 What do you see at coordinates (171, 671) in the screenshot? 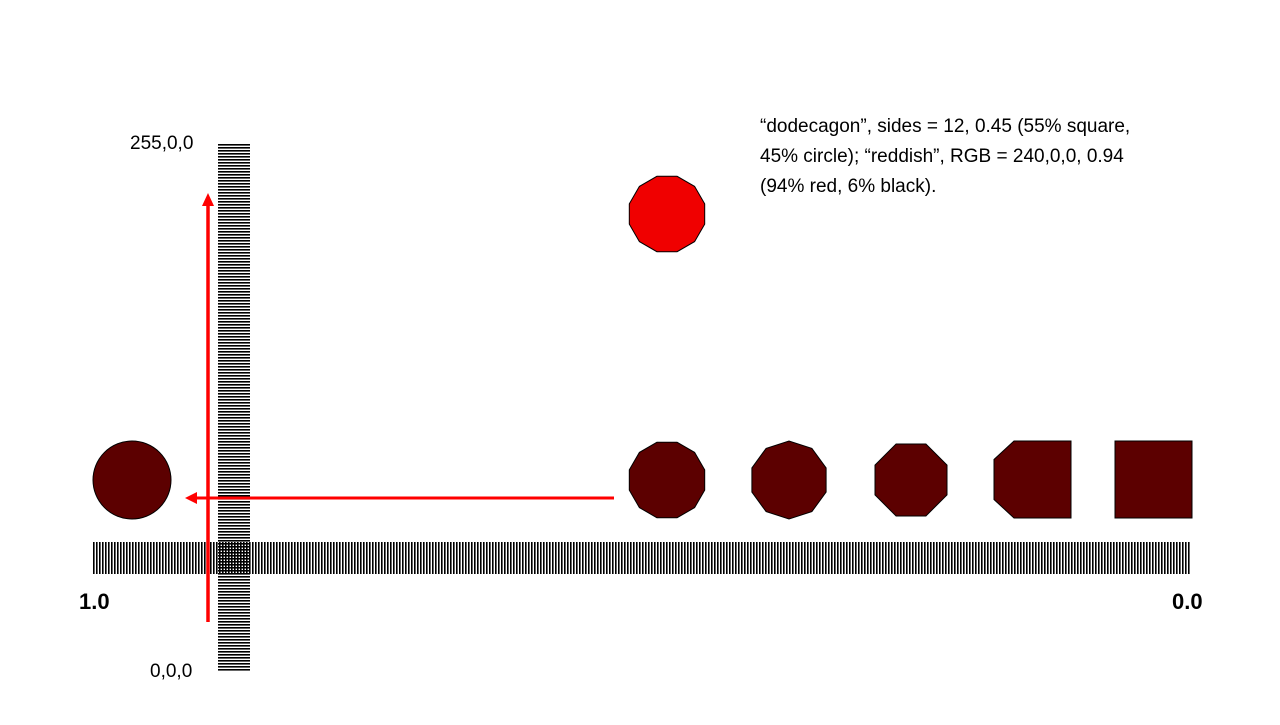
I see `vertical-axis-bottom-label: 0,0,0` at bounding box center [171, 671].